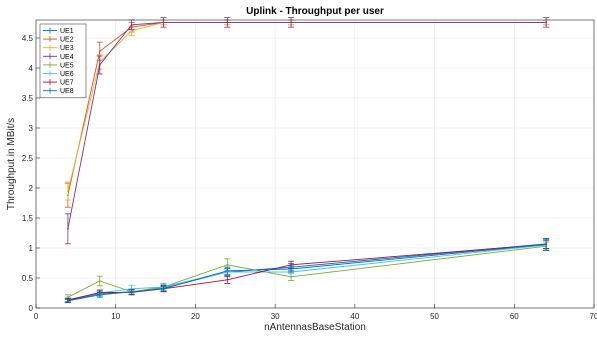  Describe the element at coordinates (28, 158) in the screenshot. I see `y-tick-label: 2.5` at that location.